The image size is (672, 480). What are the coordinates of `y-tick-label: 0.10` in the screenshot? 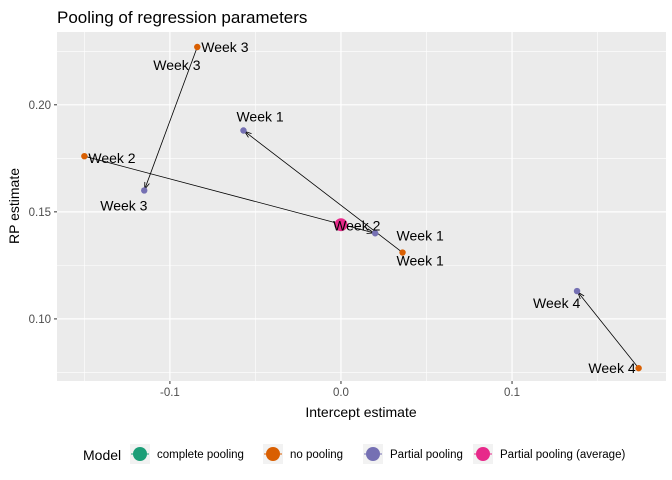 It's located at (40, 320).